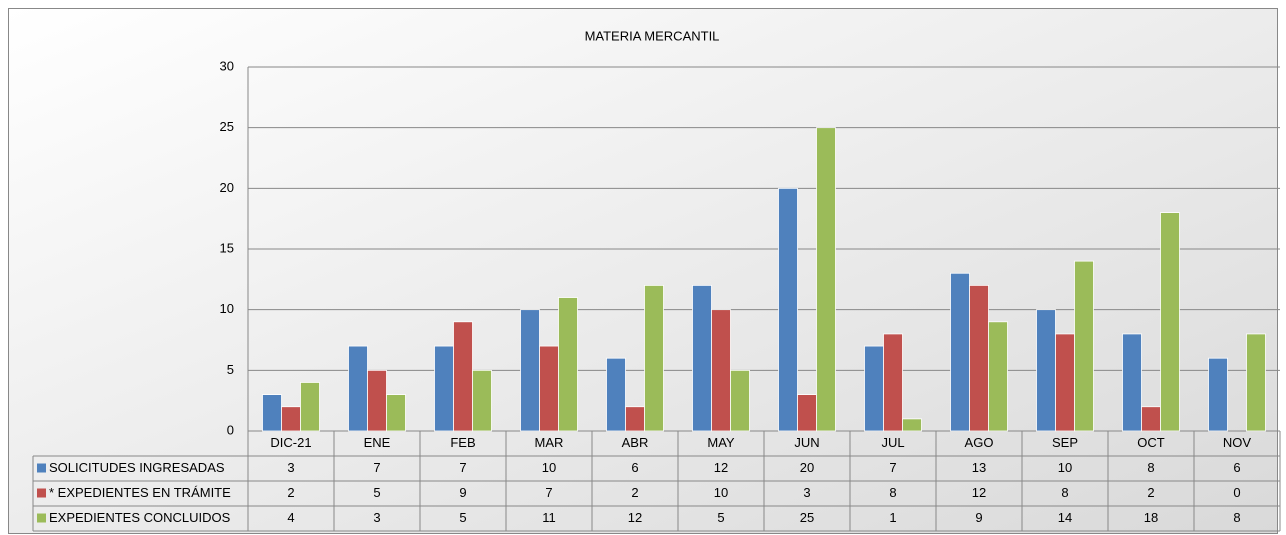 The image size is (1286, 535). I want to click on legend-label: * EXPEDIENTES EN TRÁMITE, so click(140, 492).